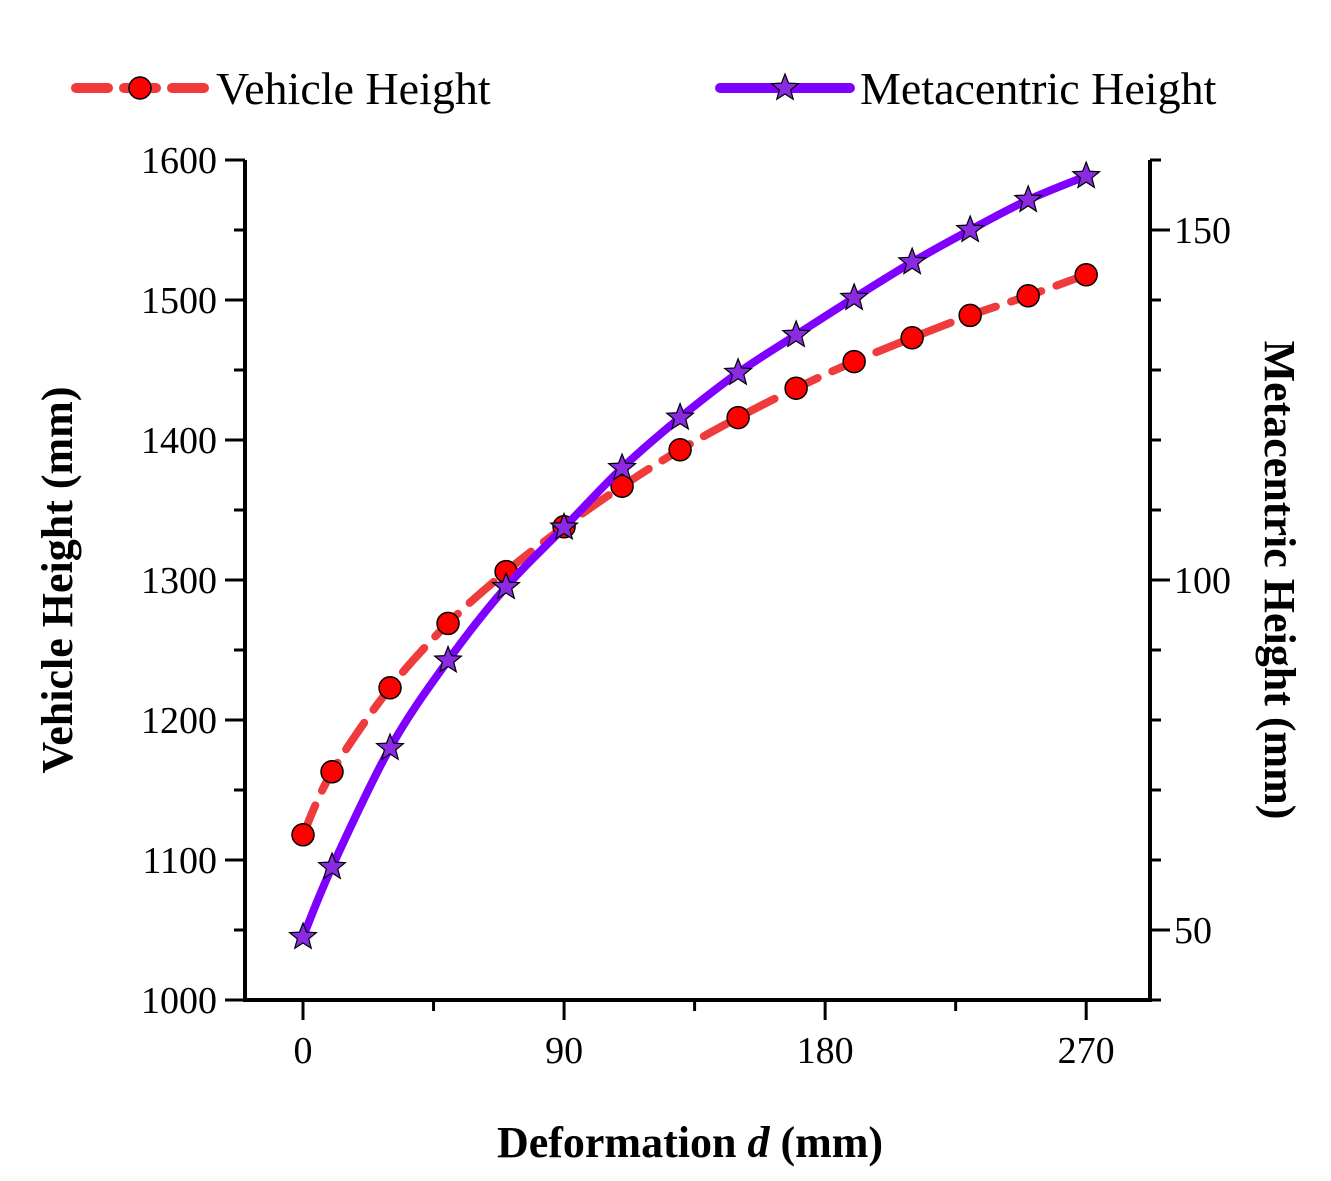 The image size is (1331, 1181). What do you see at coordinates (179, 441) in the screenshot?
I see `y-tick-label: 1400` at bounding box center [179, 441].